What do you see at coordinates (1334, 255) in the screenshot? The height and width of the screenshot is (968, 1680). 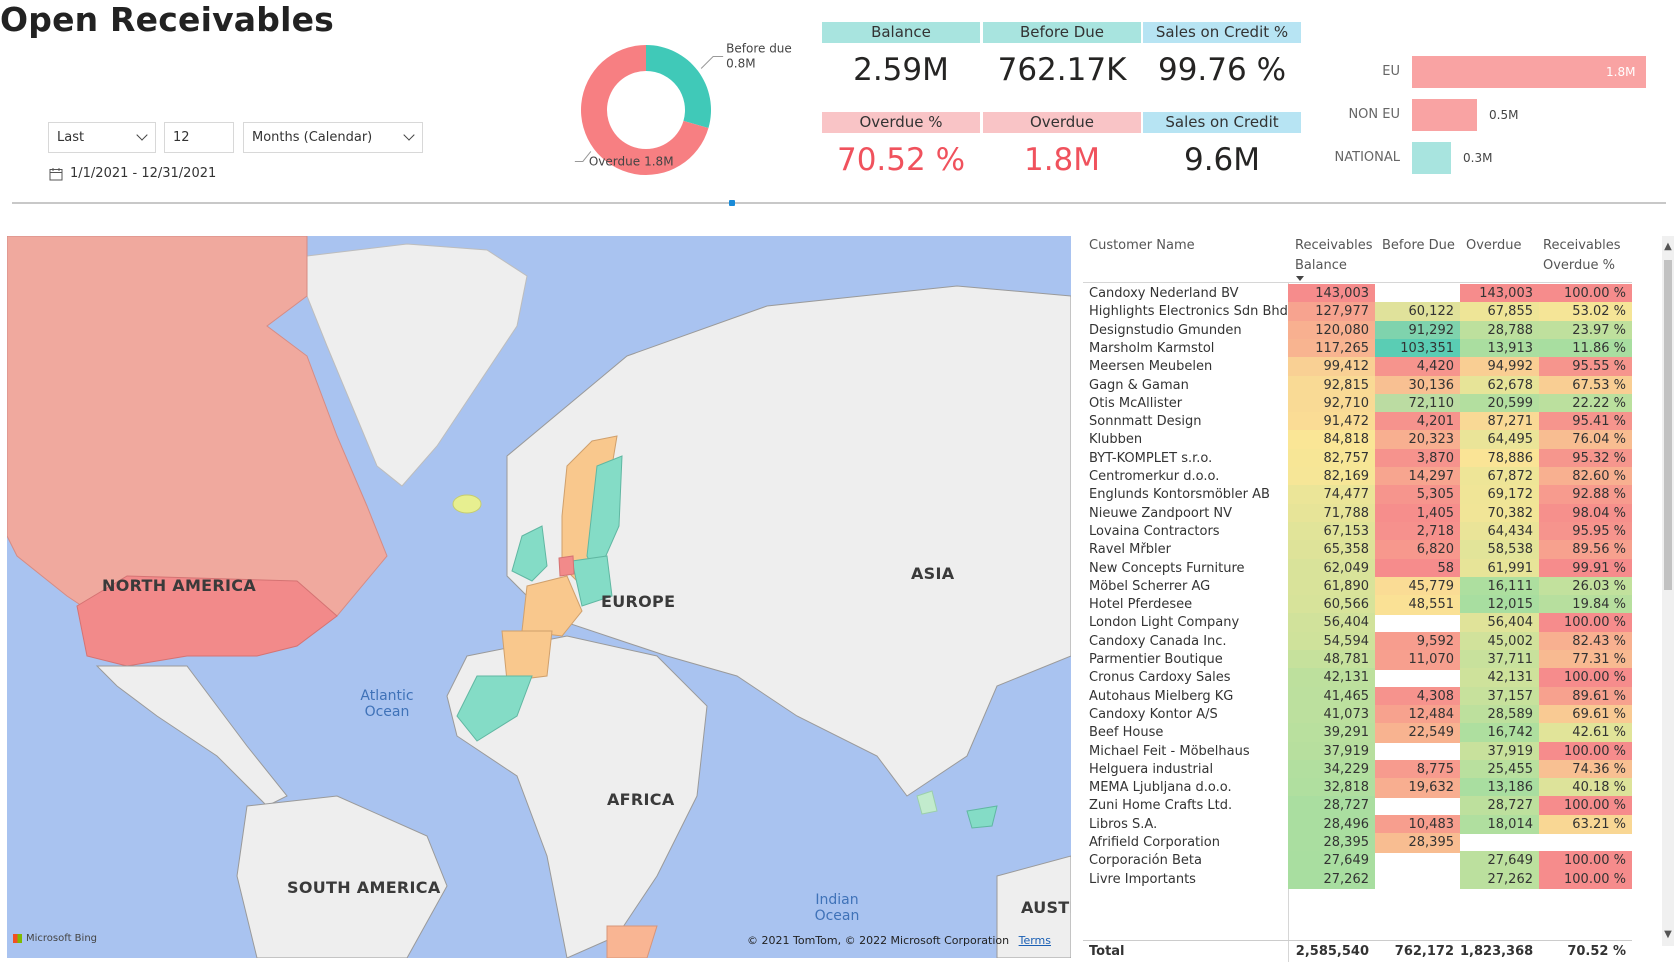 I see `column-header-receivables-balance: Receivables Balance` at bounding box center [1334, 255].